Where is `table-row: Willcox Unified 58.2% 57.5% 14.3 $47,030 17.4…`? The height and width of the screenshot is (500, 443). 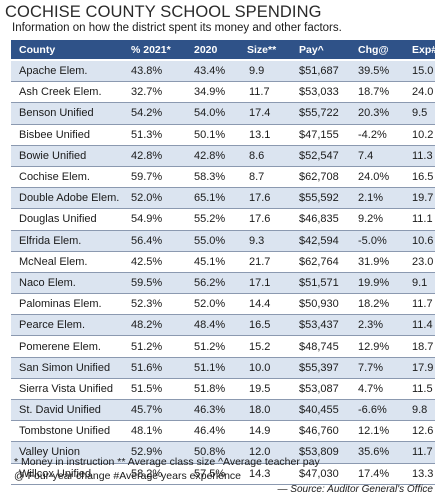 table-row: Willcox Unified 58.2% 57.5% 14.3 $47,030 17.4… is located at coordinates (223, 474).